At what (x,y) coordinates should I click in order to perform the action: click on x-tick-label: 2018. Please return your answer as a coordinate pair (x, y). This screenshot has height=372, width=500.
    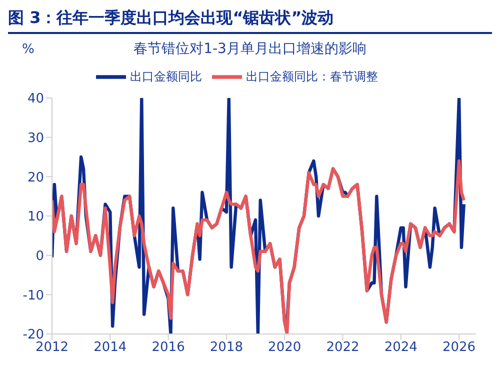
    Looking at the image, I should click on (226, 348).